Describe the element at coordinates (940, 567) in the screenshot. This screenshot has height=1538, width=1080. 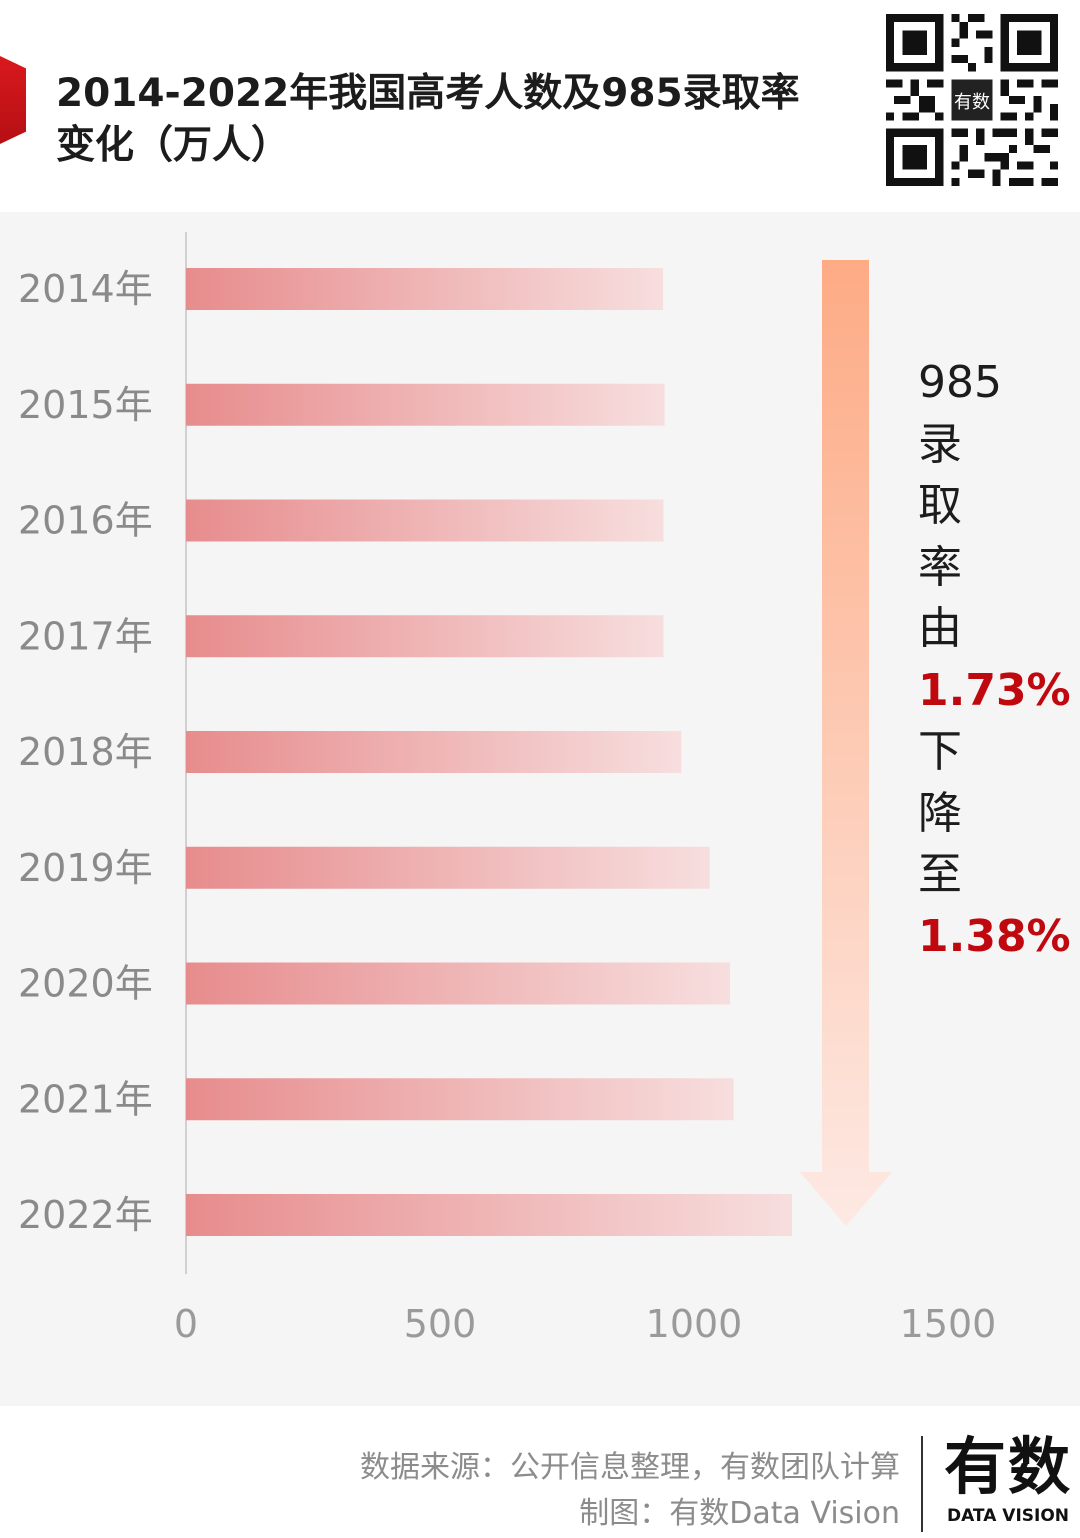
I see `annotation-line: 率` at that location.